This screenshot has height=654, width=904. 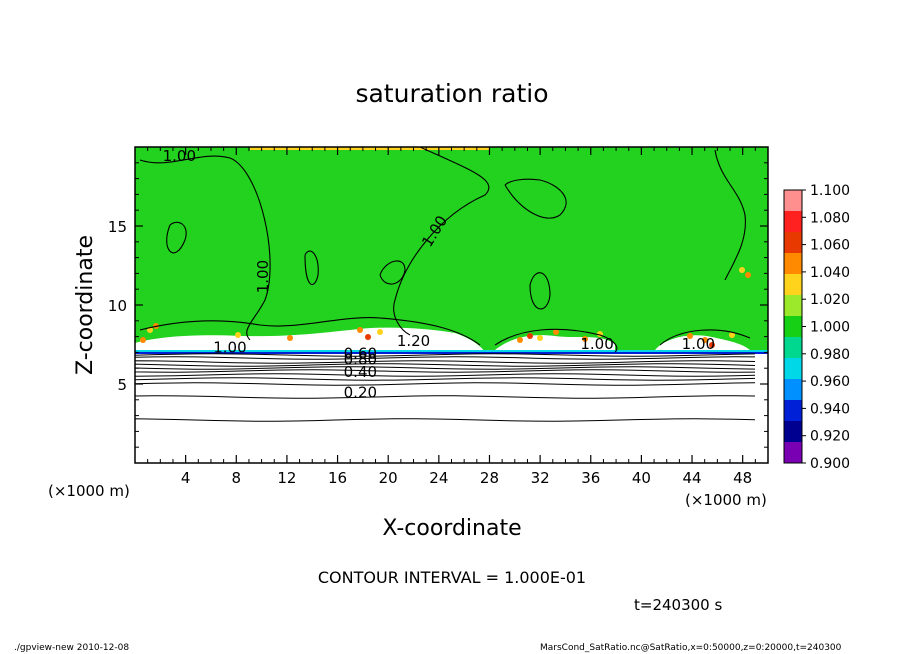 I want to click on x-tick-label: 36, so click(x=590, y=478).